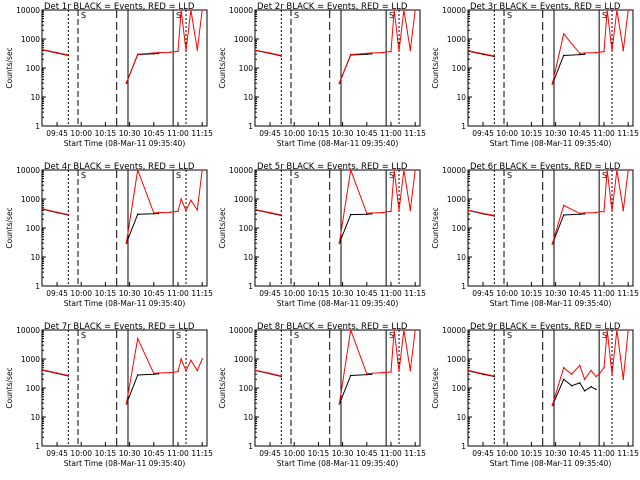 The width and height of the screenshot is (640, 480). I want to click on panel-title: Det 2r BLACK = Events, RED = LLD, so click(332, 7).